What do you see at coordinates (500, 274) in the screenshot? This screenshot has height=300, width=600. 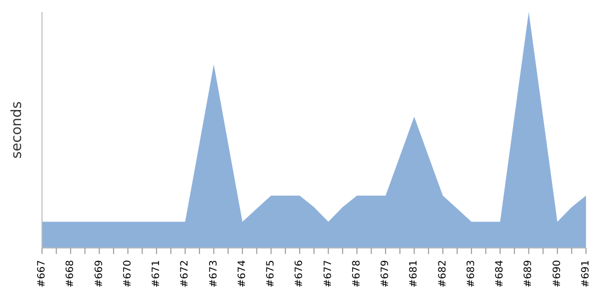 I see `x-tick-label: #684` at bounding box center [500, 274].